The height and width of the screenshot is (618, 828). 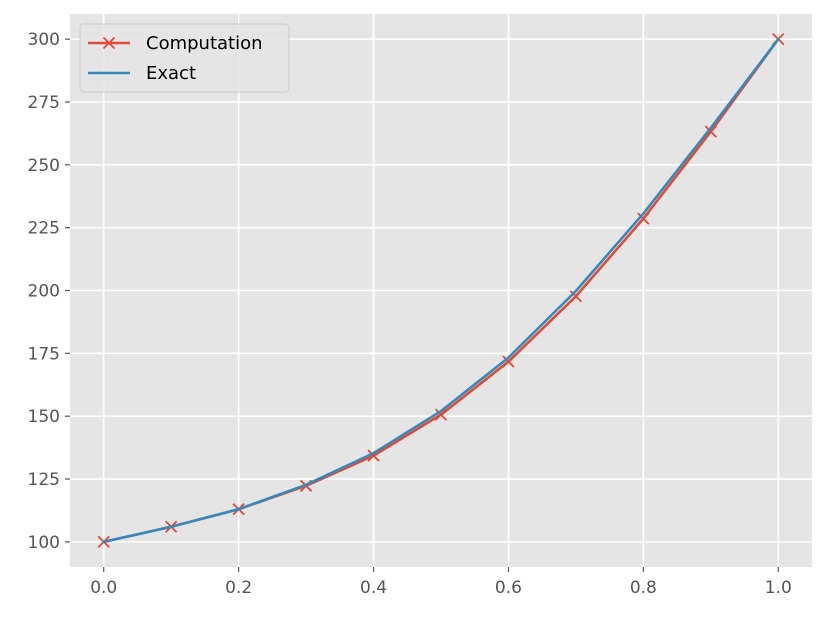 I want to click on y-tick-label: 175, so click(x=44, y=354).